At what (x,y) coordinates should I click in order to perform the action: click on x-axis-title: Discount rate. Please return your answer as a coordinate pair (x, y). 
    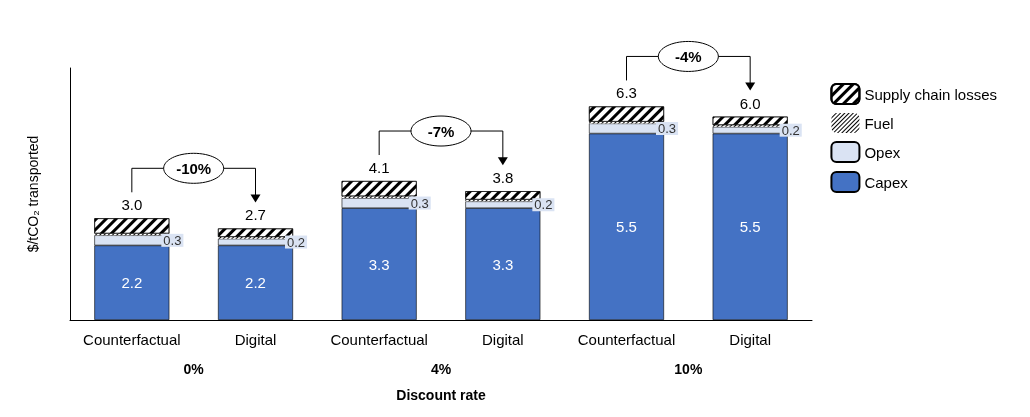
    Looking at the image, I should click on (441, 395).